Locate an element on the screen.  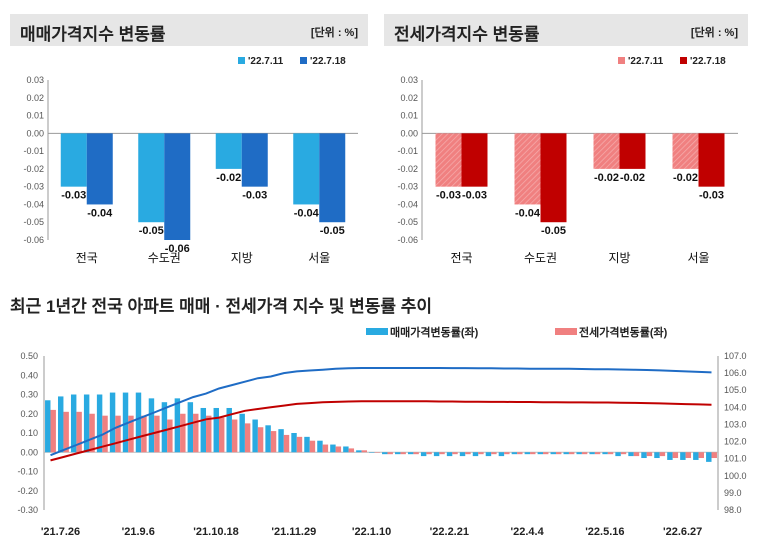
sale-ytick-label: -0.02 is located at coordinates (33, 169).